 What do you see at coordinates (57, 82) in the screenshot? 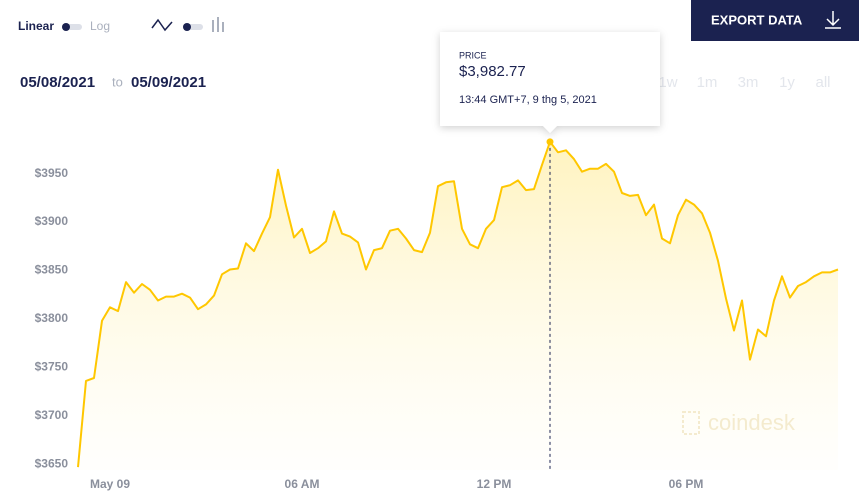
I see `date-from: 05/08/2021` at bounding box center [57, 82].